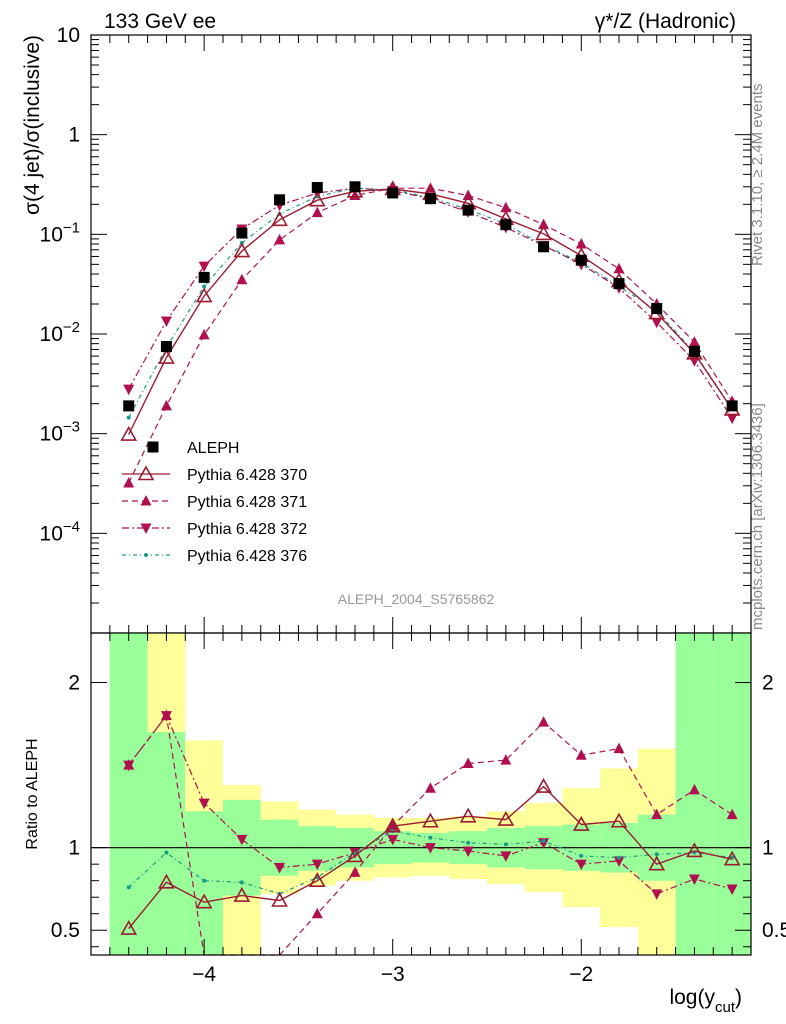 The height and width of the screenshot is (1024, 786). I want to click on point-p376, so click(128, 417).